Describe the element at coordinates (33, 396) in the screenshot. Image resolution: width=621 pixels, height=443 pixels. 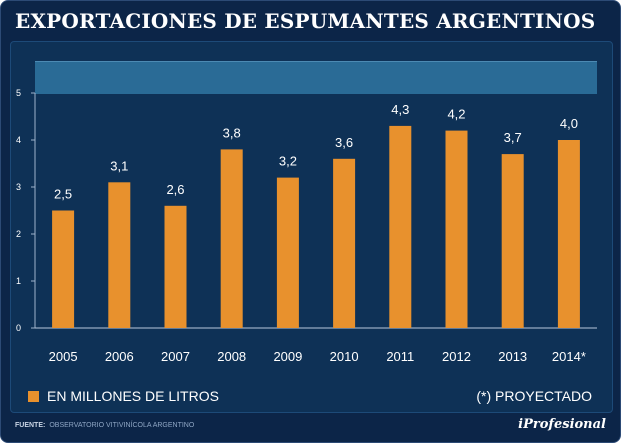
I see `legend-swatch` at that location.